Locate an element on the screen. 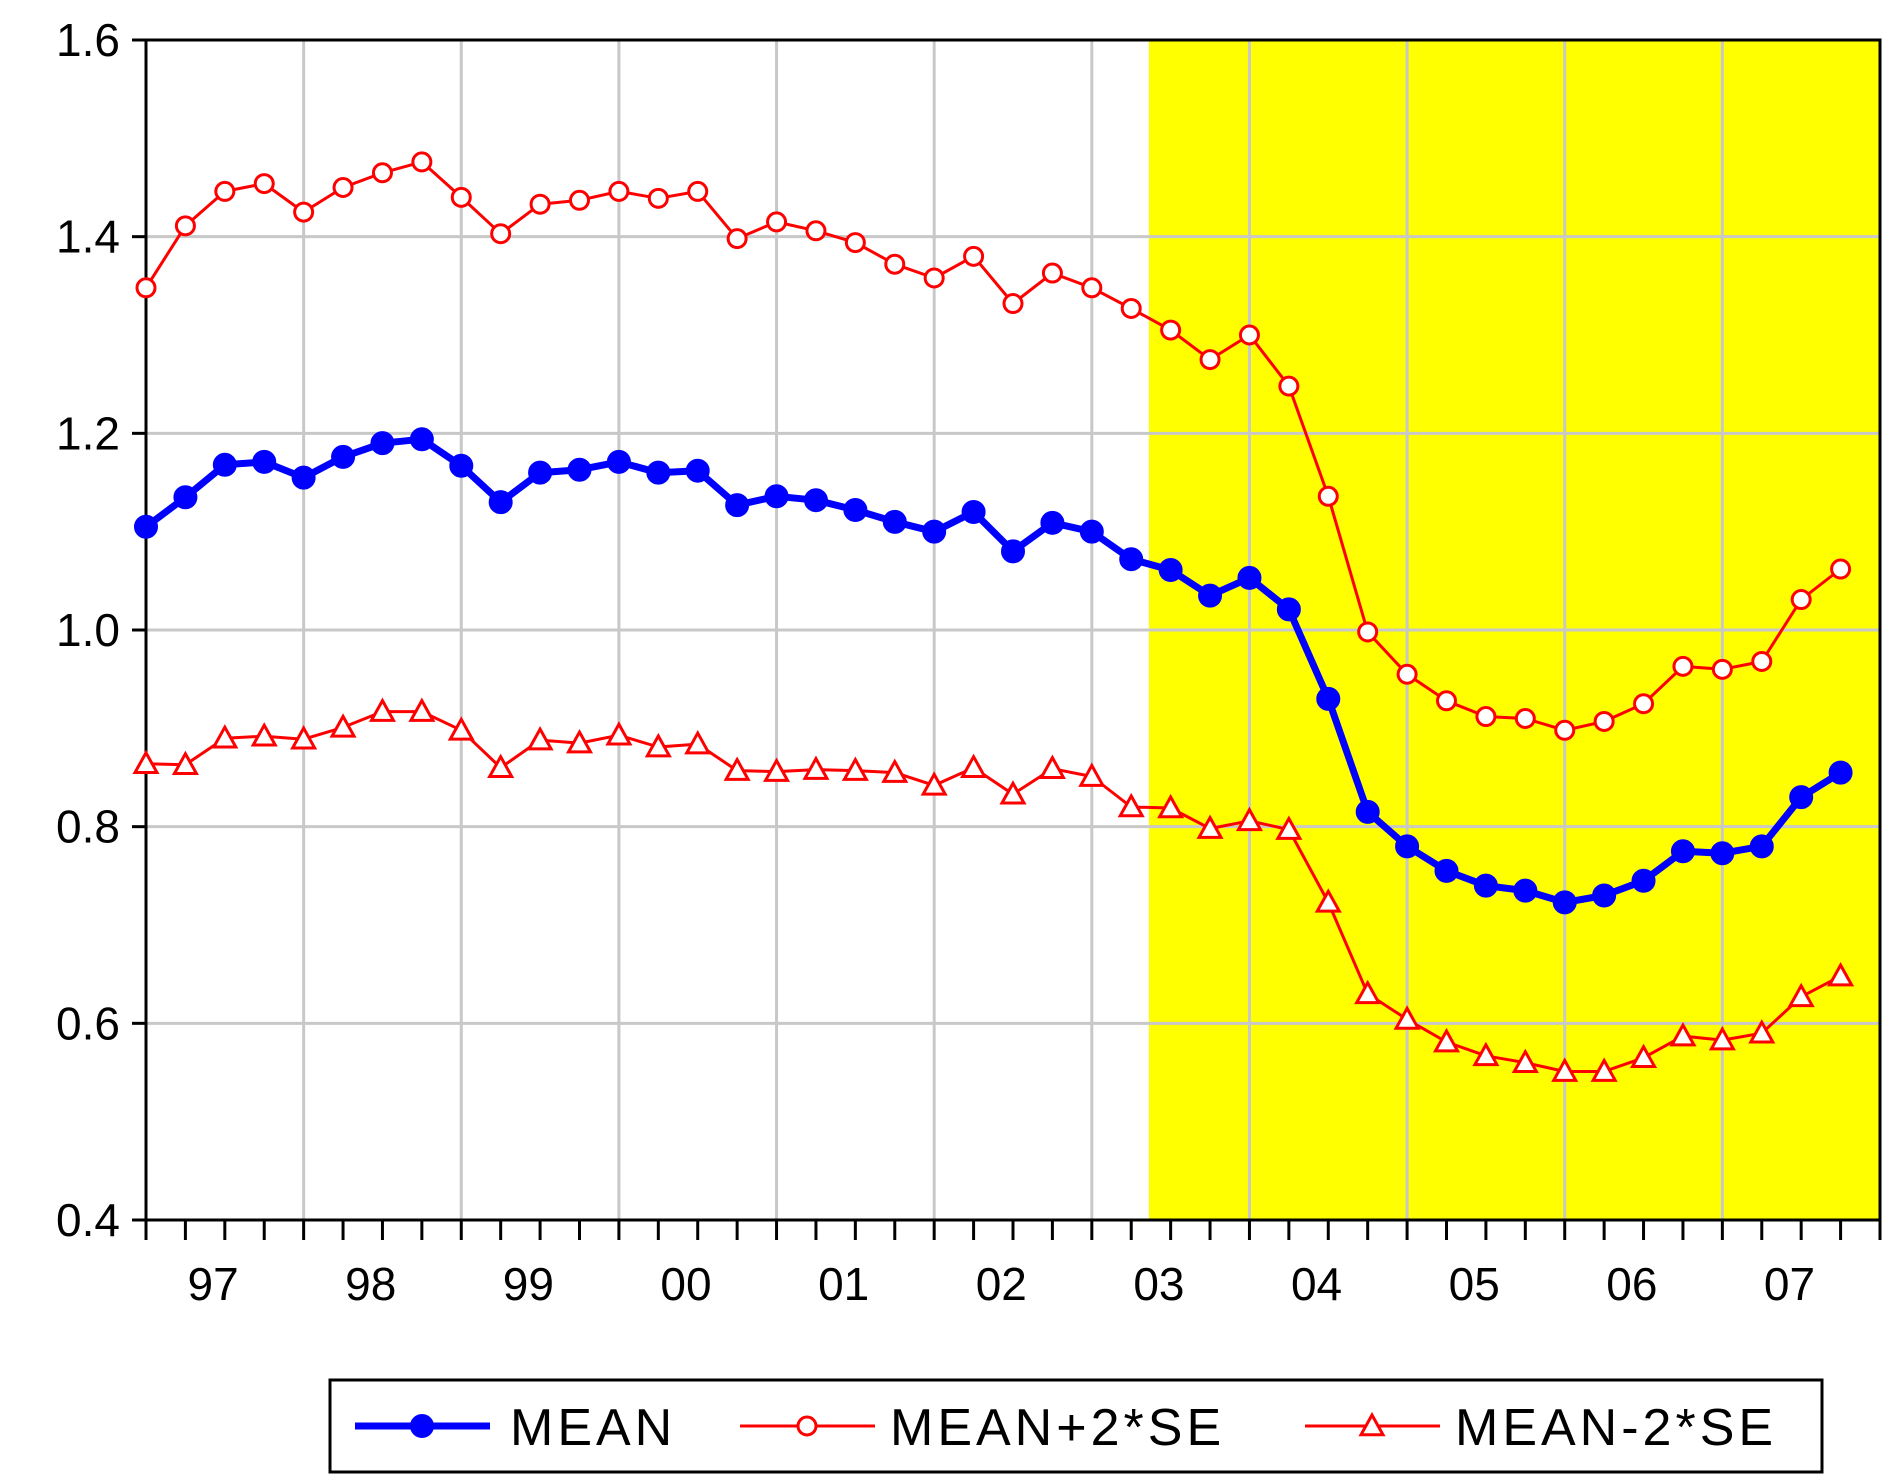 Image resolution: width=1895 pixels, height=1484 pixels. legend-entry: MEAN-2*SE is located at coordinates (1541, 1428).